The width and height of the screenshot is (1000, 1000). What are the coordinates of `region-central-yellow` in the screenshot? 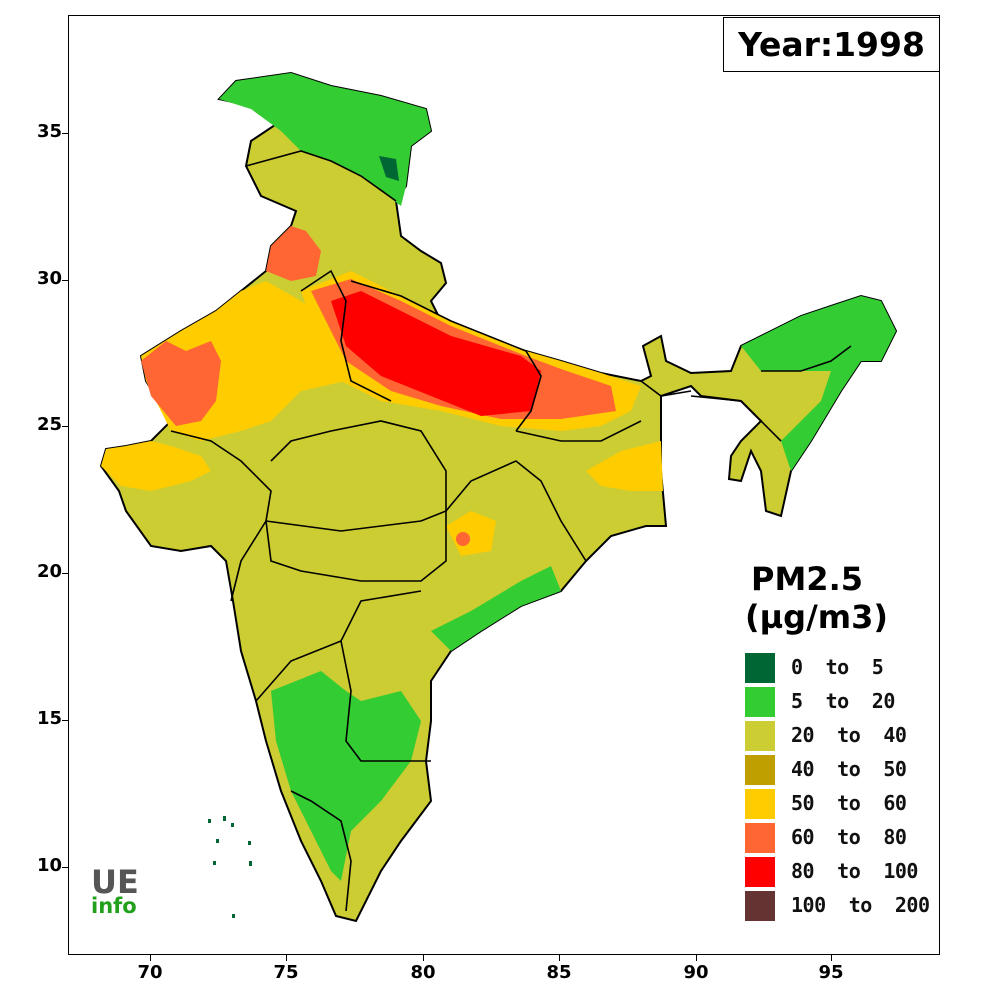 It's located at (471, 533).